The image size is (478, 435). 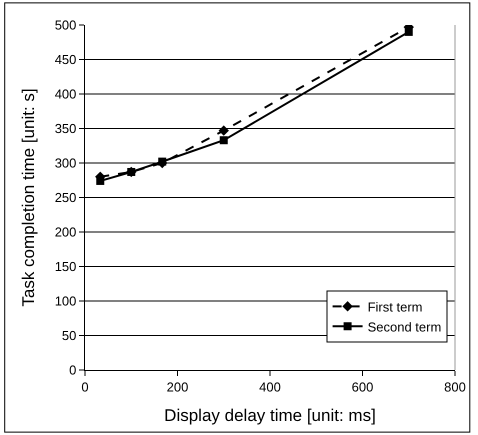 I want to click on y-tick-label: 500, so click(x=65, y=25).